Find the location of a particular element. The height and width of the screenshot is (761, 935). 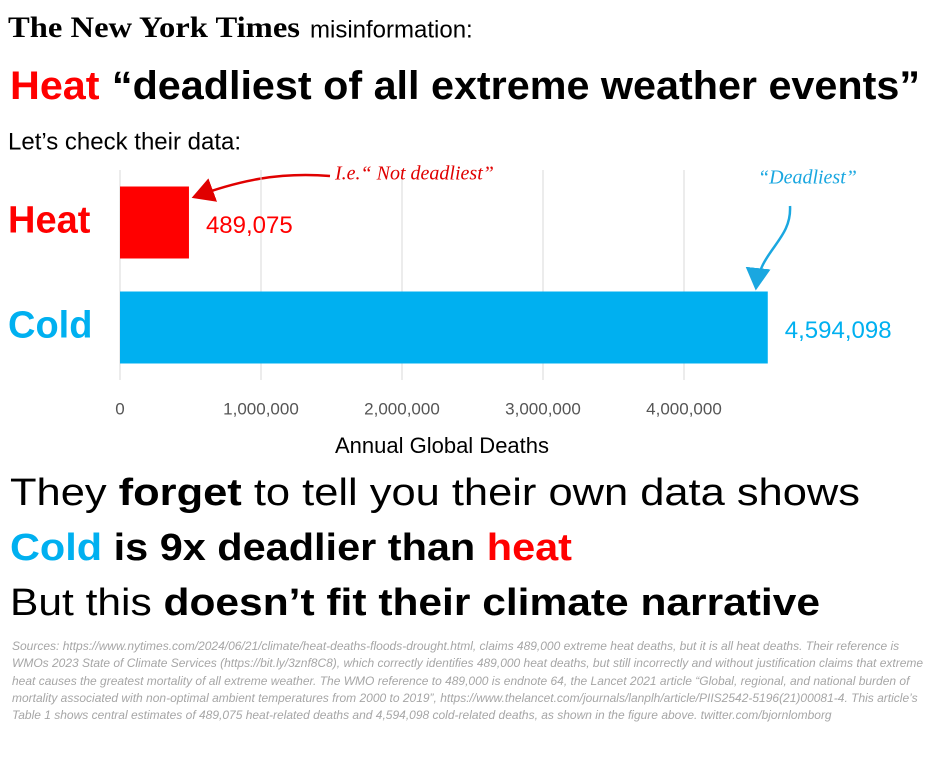

headline-highlight: Heat is located at coordinates (55, 86).